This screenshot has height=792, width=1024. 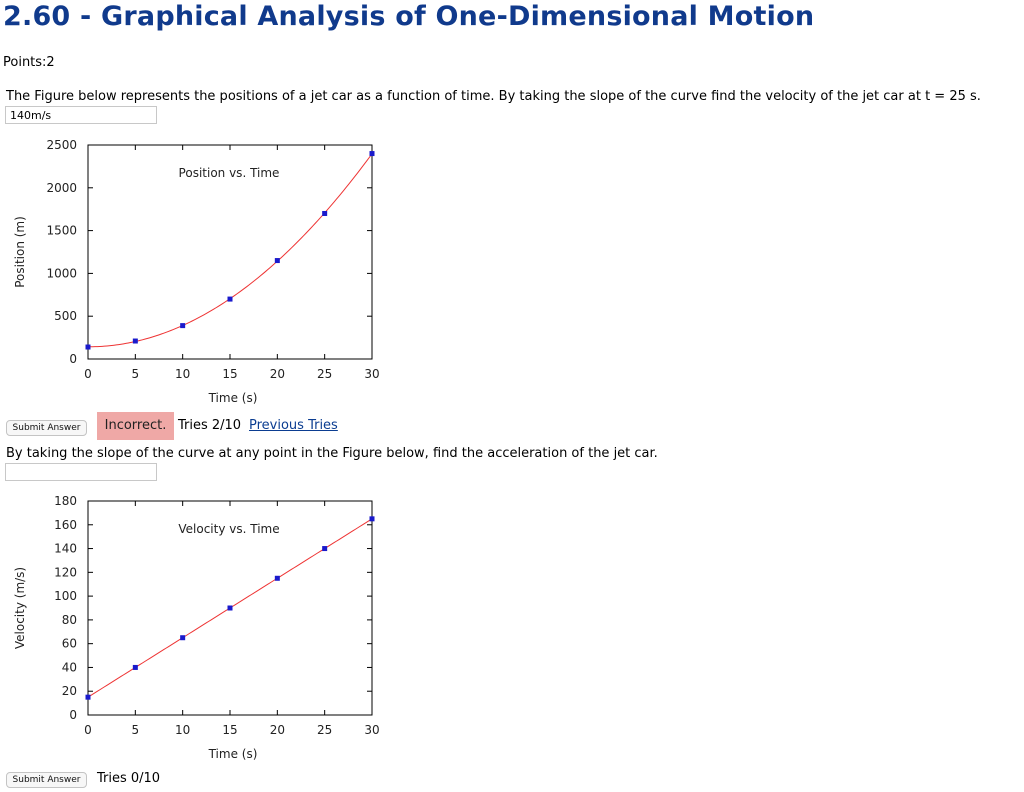 What do you see at coordinates (371, 374) in the screenshot?
I see `chart1-x-tick-label: 30` at bounding box center [371, 374].